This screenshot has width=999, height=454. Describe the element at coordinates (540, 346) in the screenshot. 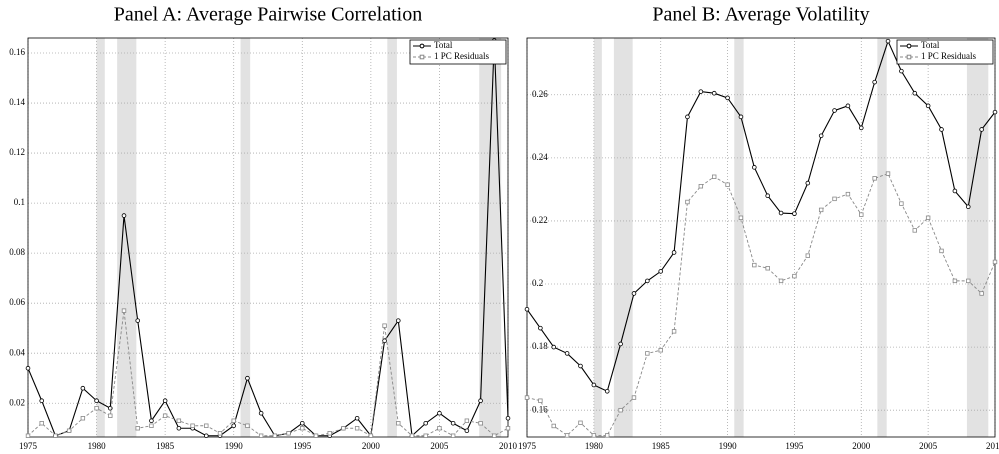

I see `y-tick-label: 0.18` at that location.